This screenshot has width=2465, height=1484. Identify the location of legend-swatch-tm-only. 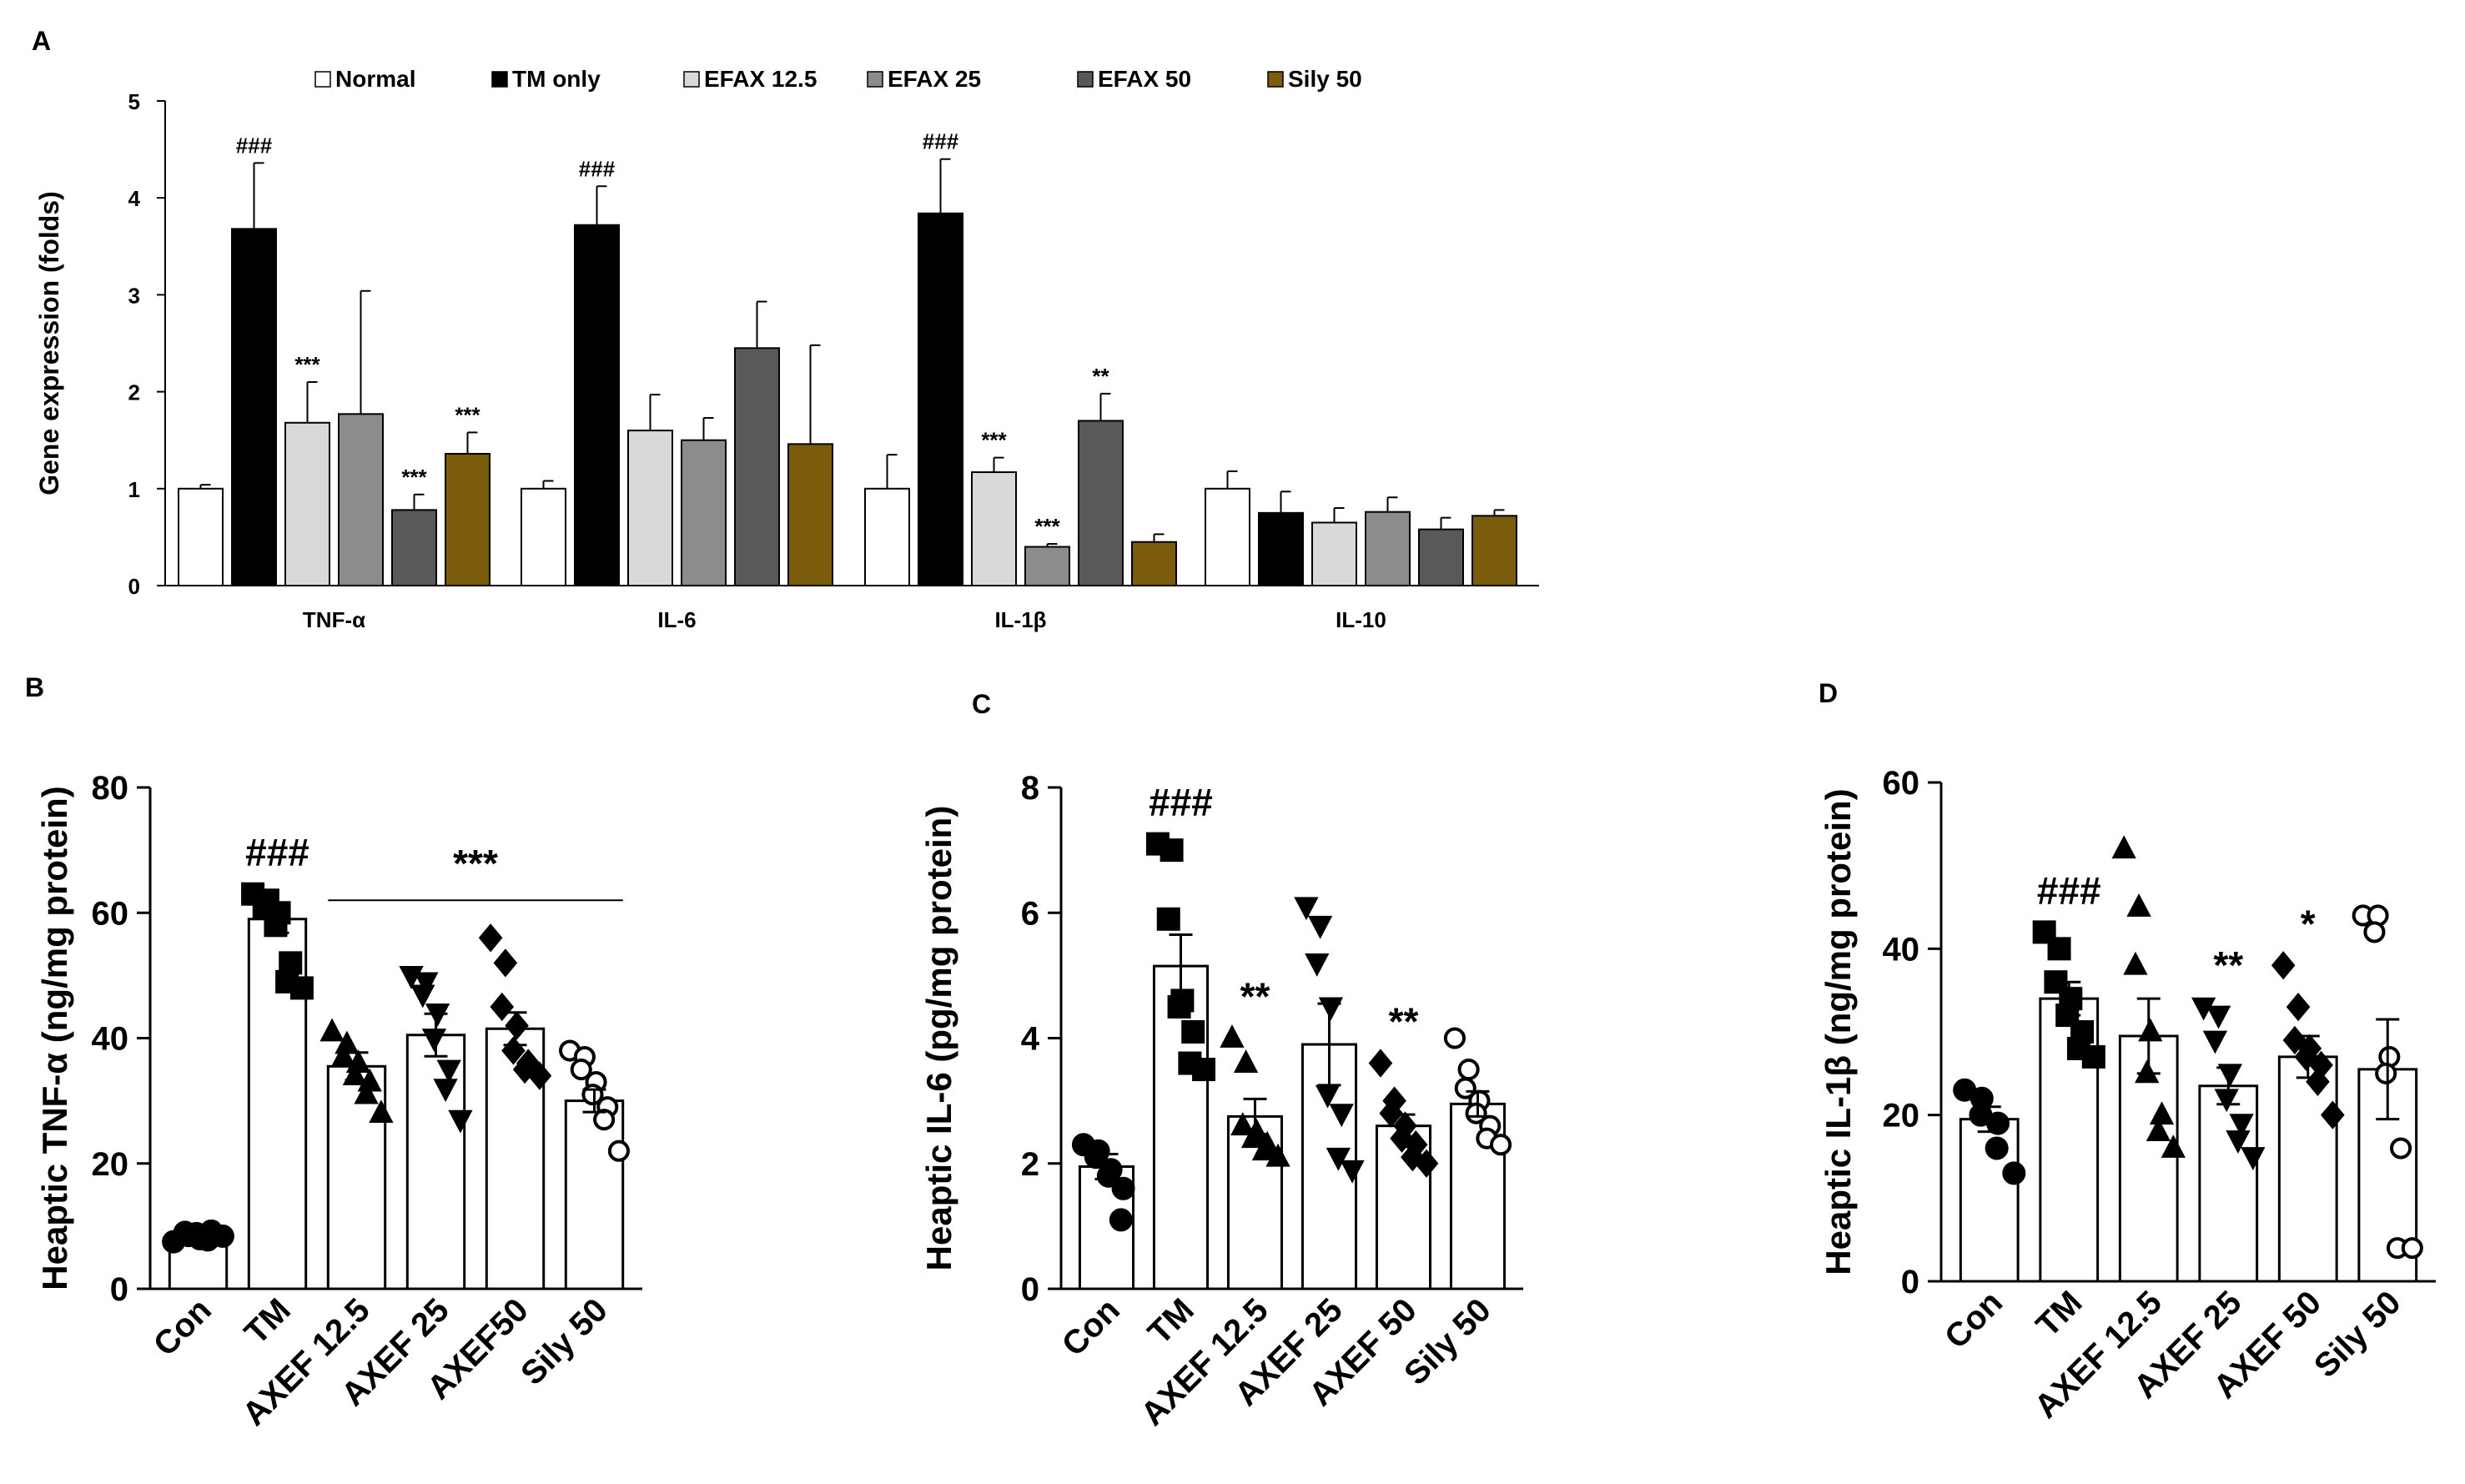
(499, 79).